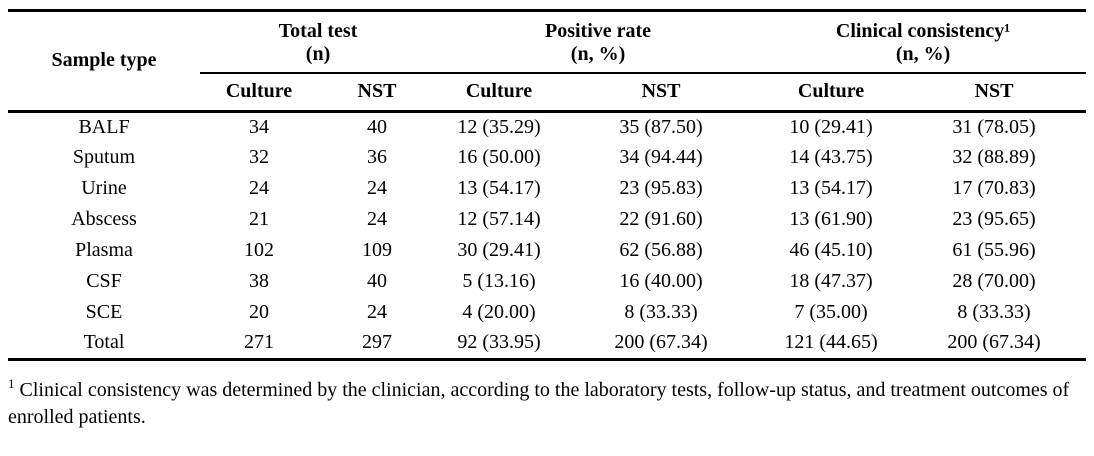 This screenshot has height=456, width=1094. Describe the element at coordinates (661, 91) in the screenshot. I see `positive-rate-nst-header: NST` at that location.